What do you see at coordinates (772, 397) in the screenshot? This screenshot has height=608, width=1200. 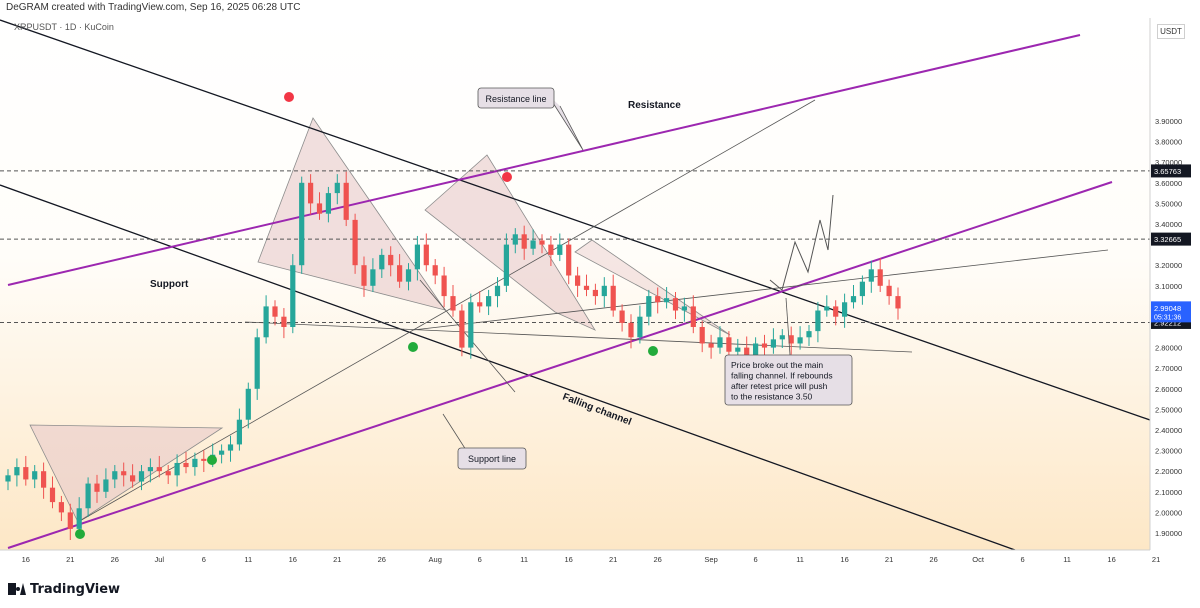 I see `breakout-note-line: to the resistance 3.50` at bounding box center [772, 397].